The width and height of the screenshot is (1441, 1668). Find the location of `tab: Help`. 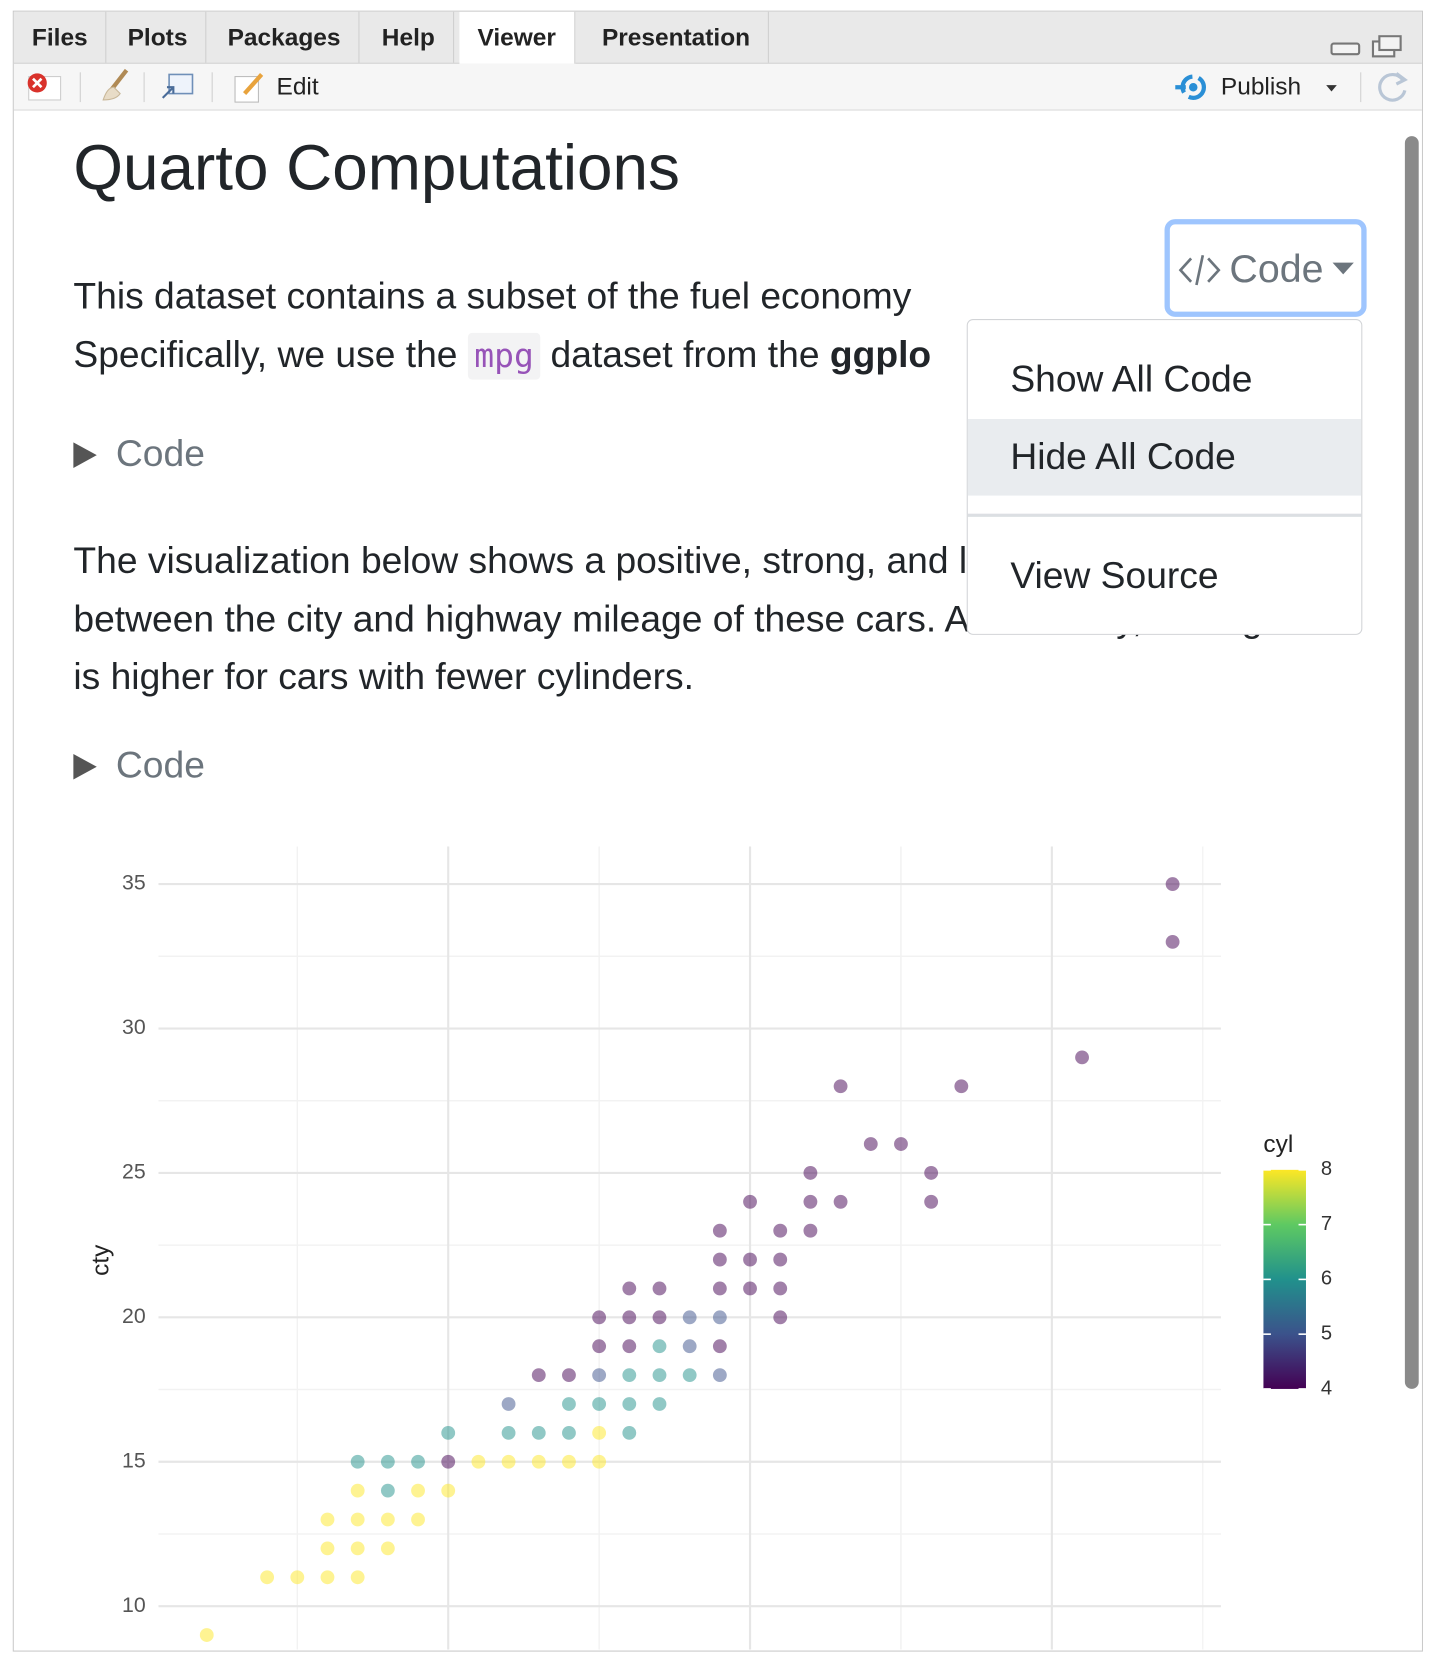

tab: Help is located at coordinates (409, 37).